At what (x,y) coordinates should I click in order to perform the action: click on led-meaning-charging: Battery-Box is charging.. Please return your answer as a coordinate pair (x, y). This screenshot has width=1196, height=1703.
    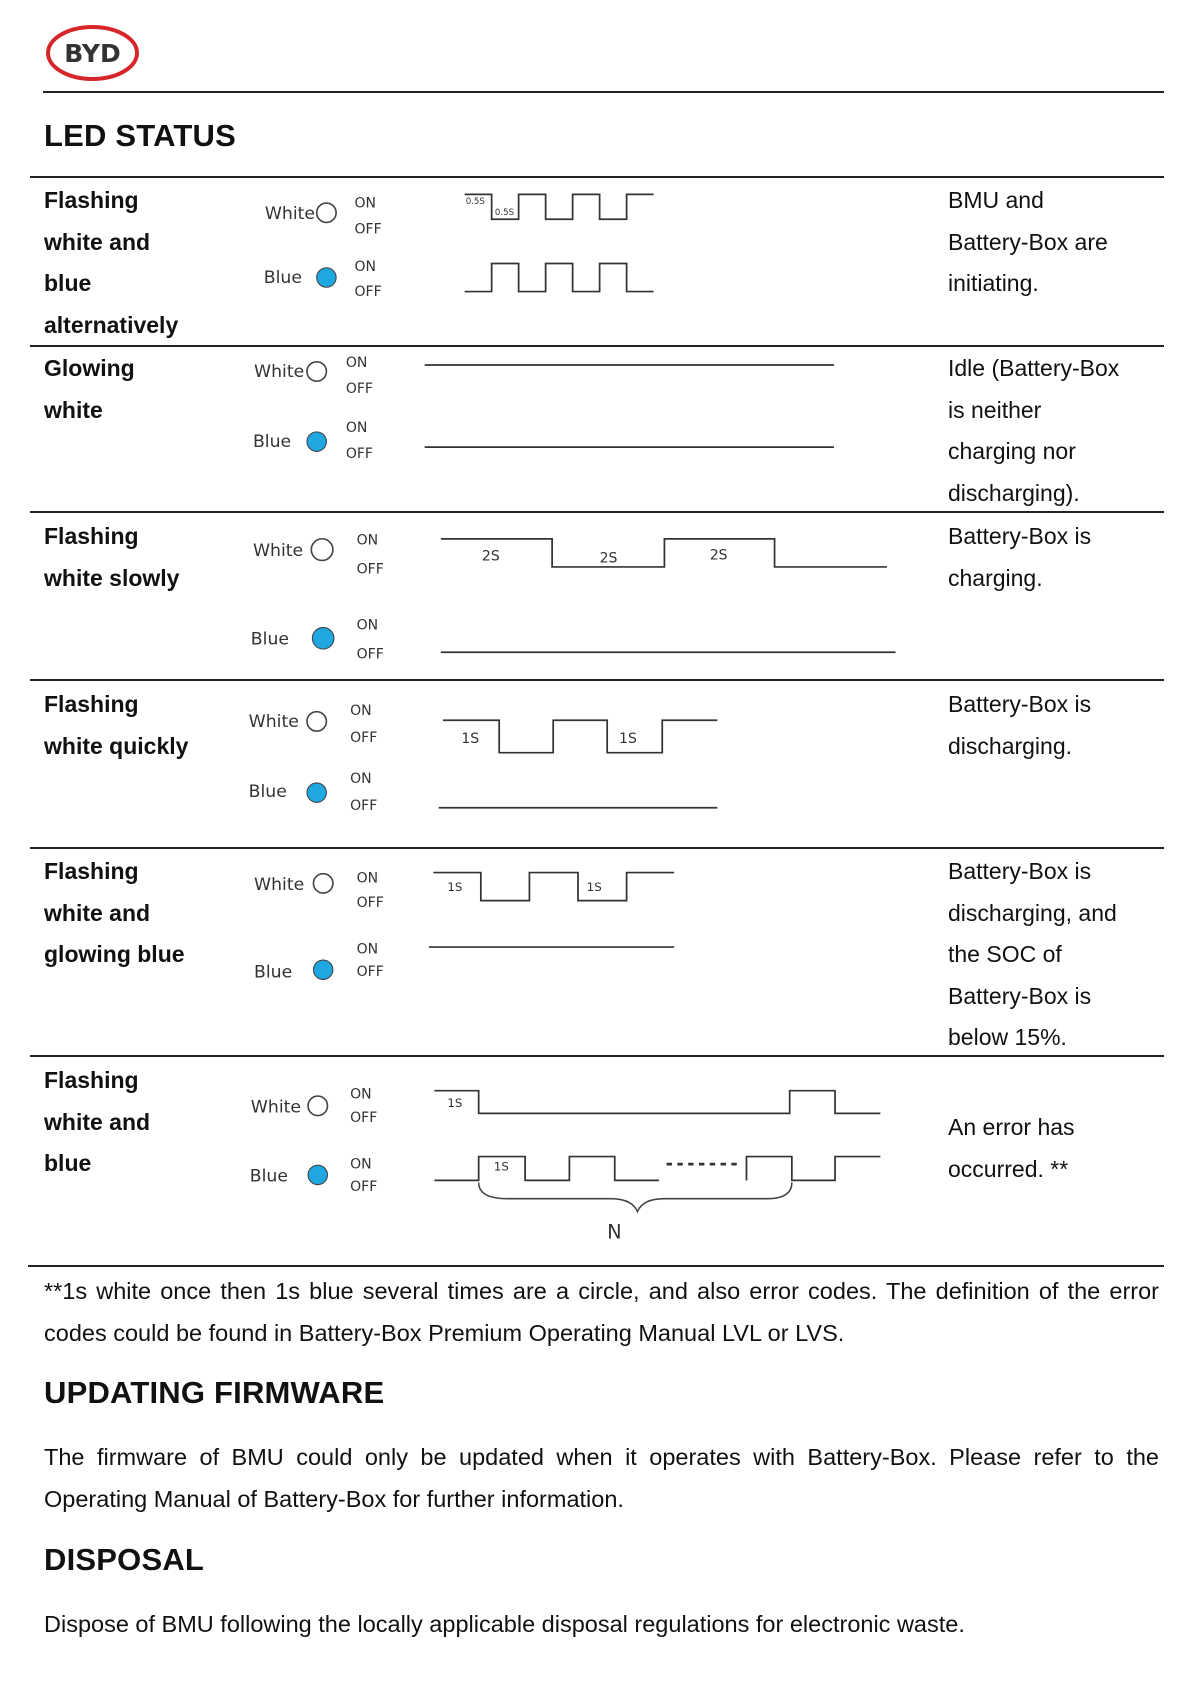
    Looking at the image, I should click on (1063, 557).